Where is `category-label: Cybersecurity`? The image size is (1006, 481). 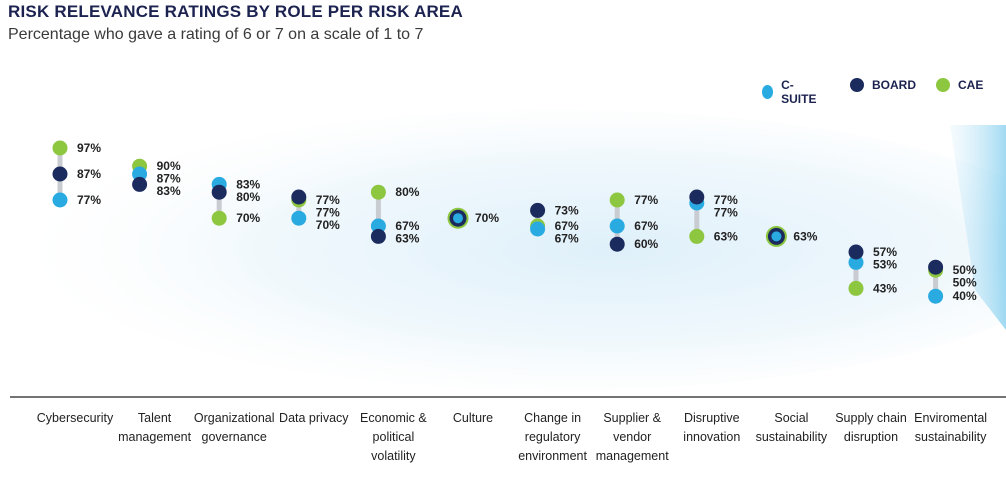
category-label: Cybersecurity is located at coordinates (75, 418).